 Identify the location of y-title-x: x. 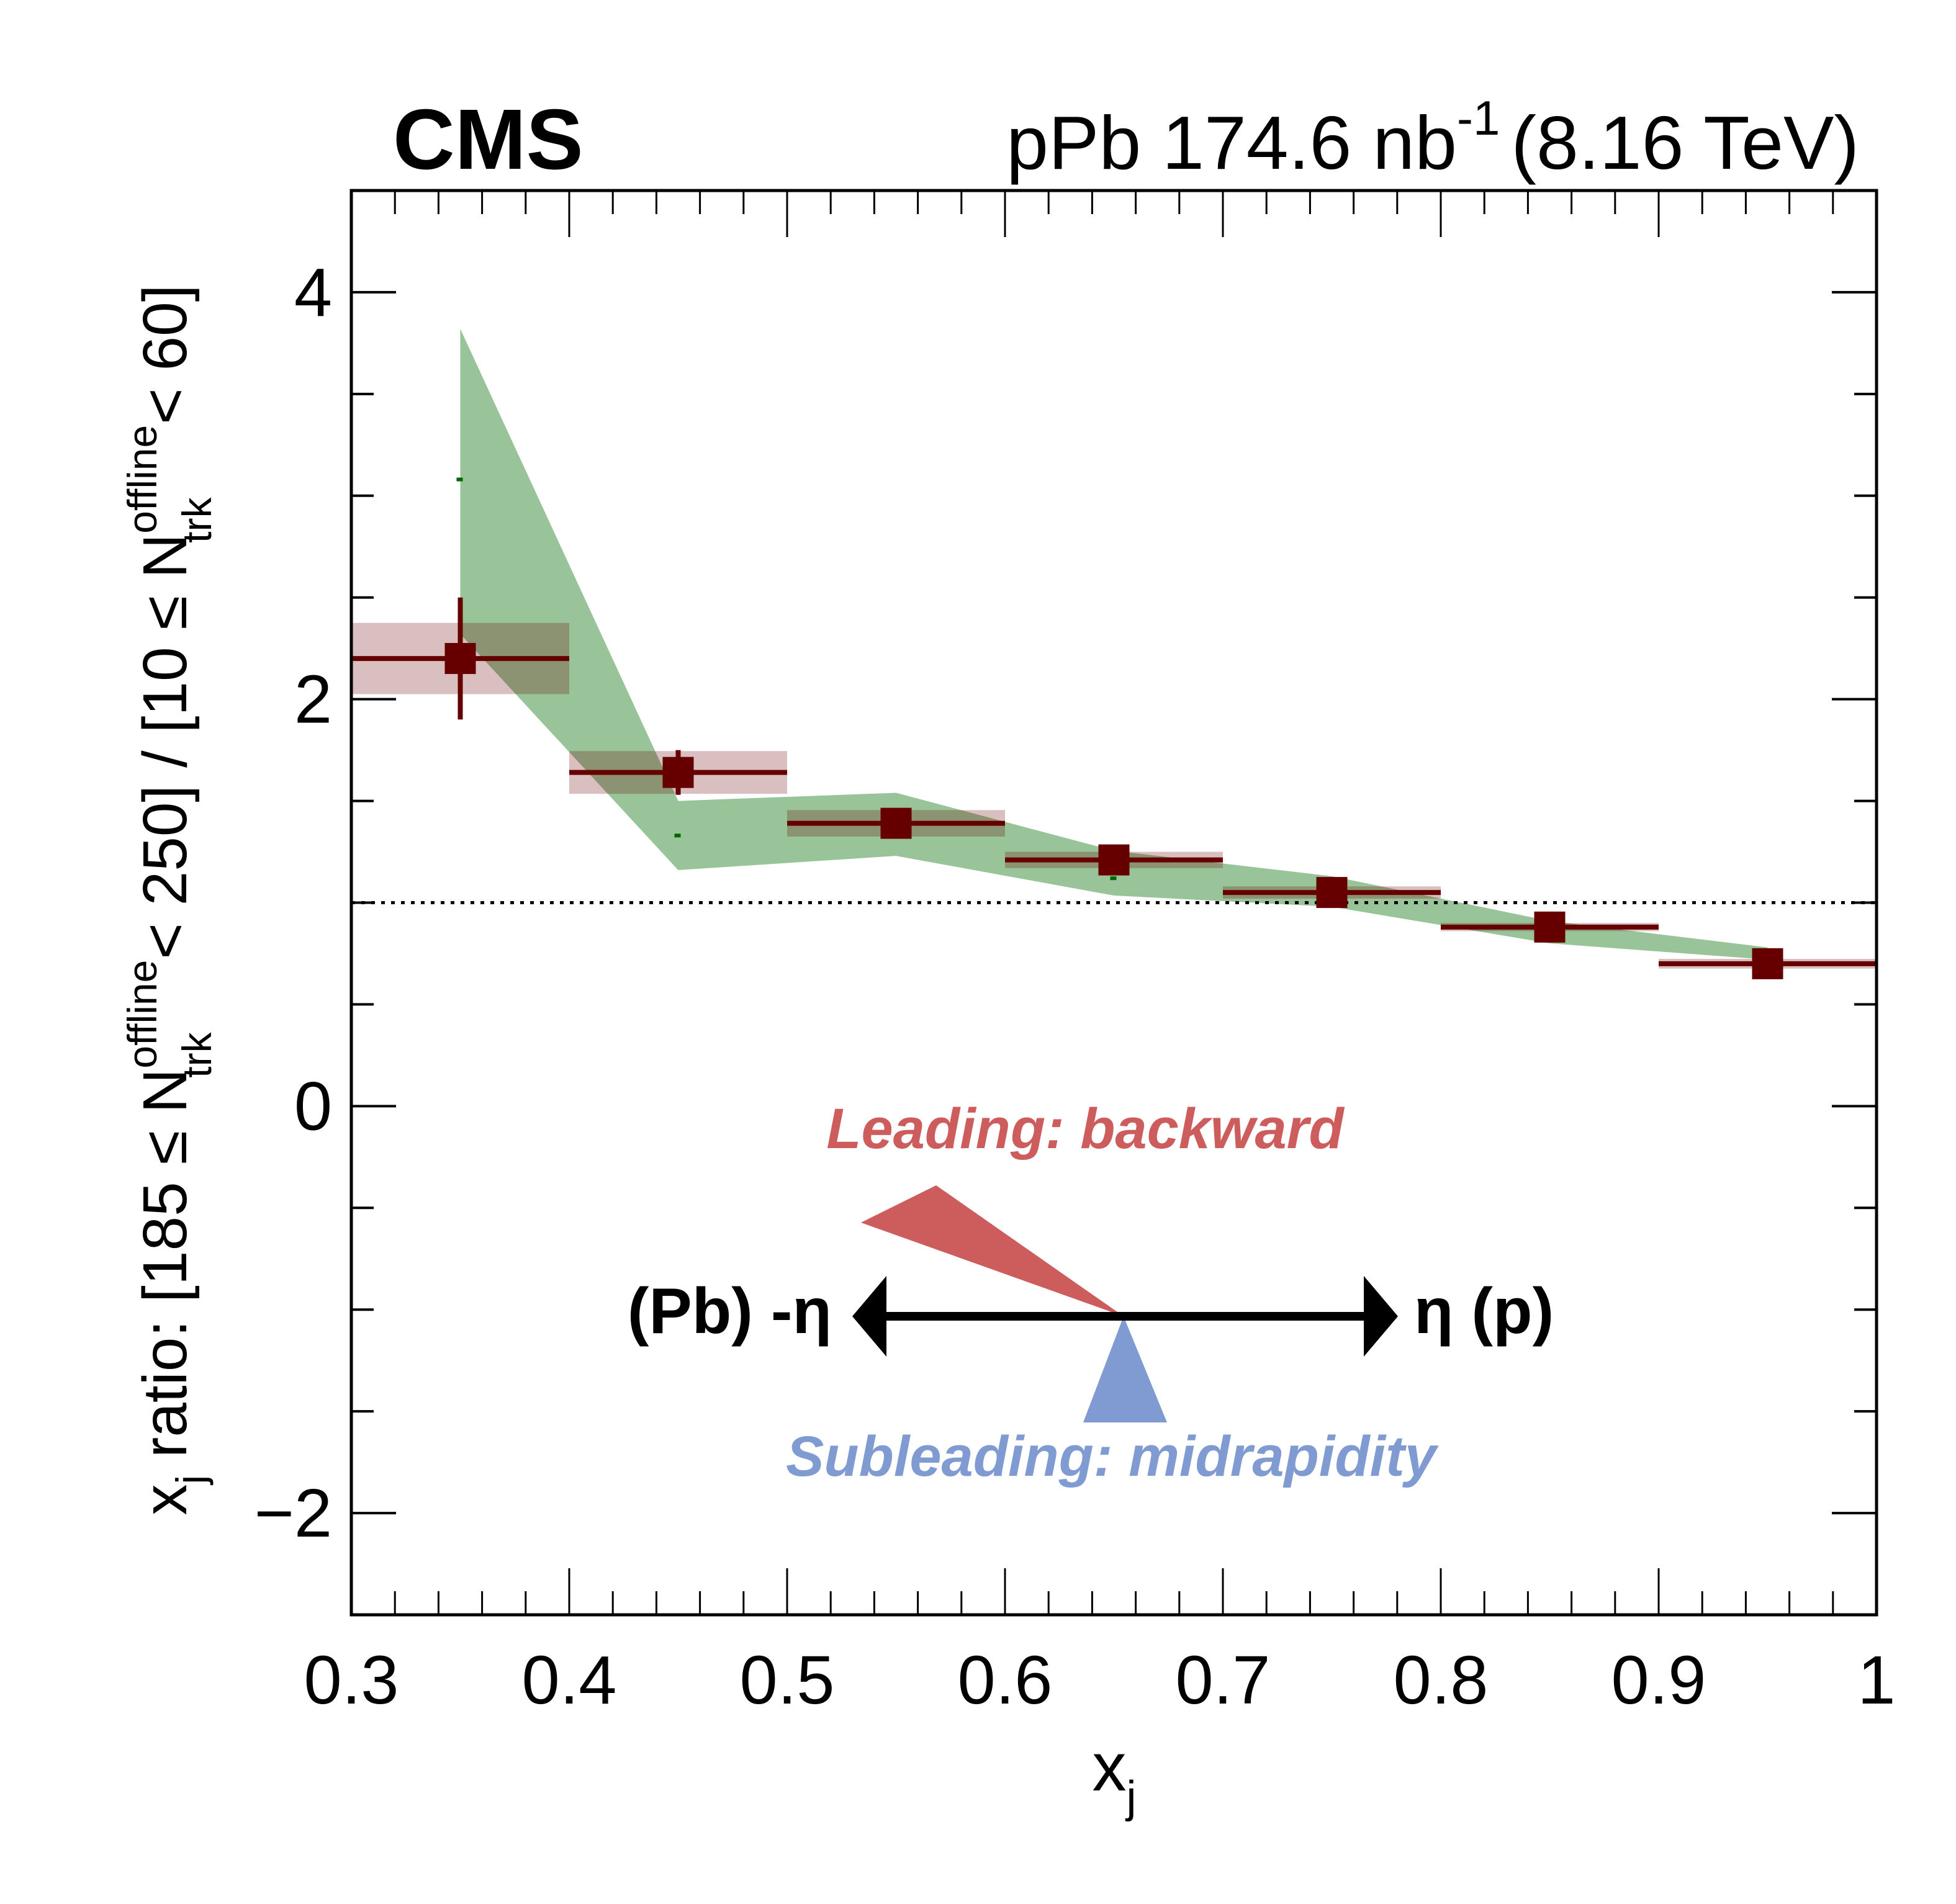
(165, 1500).